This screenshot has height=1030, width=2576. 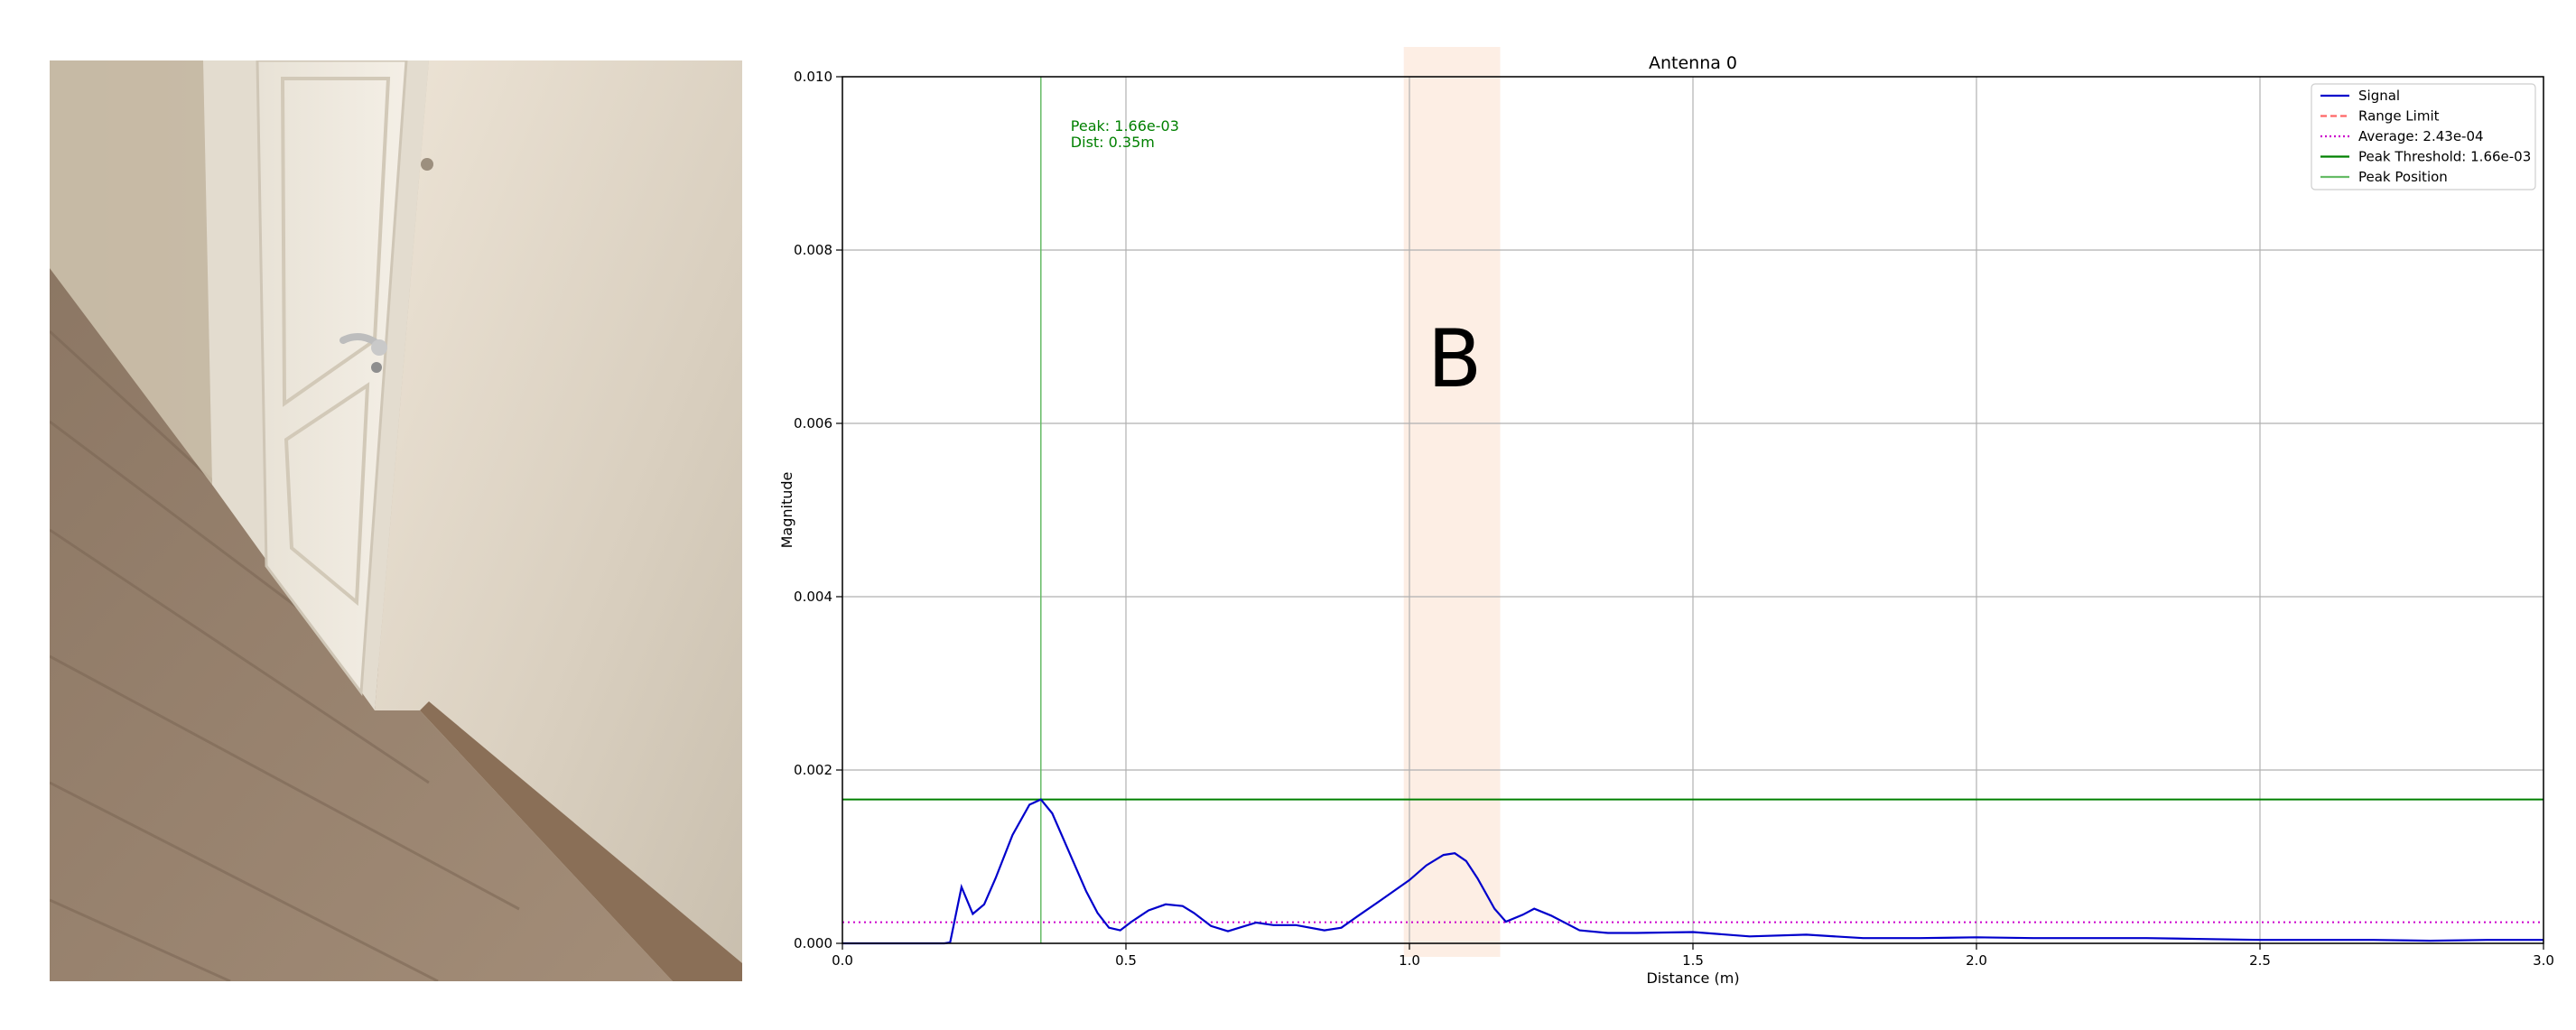 I want to click on legend-box, so click(x=2423, y=136).